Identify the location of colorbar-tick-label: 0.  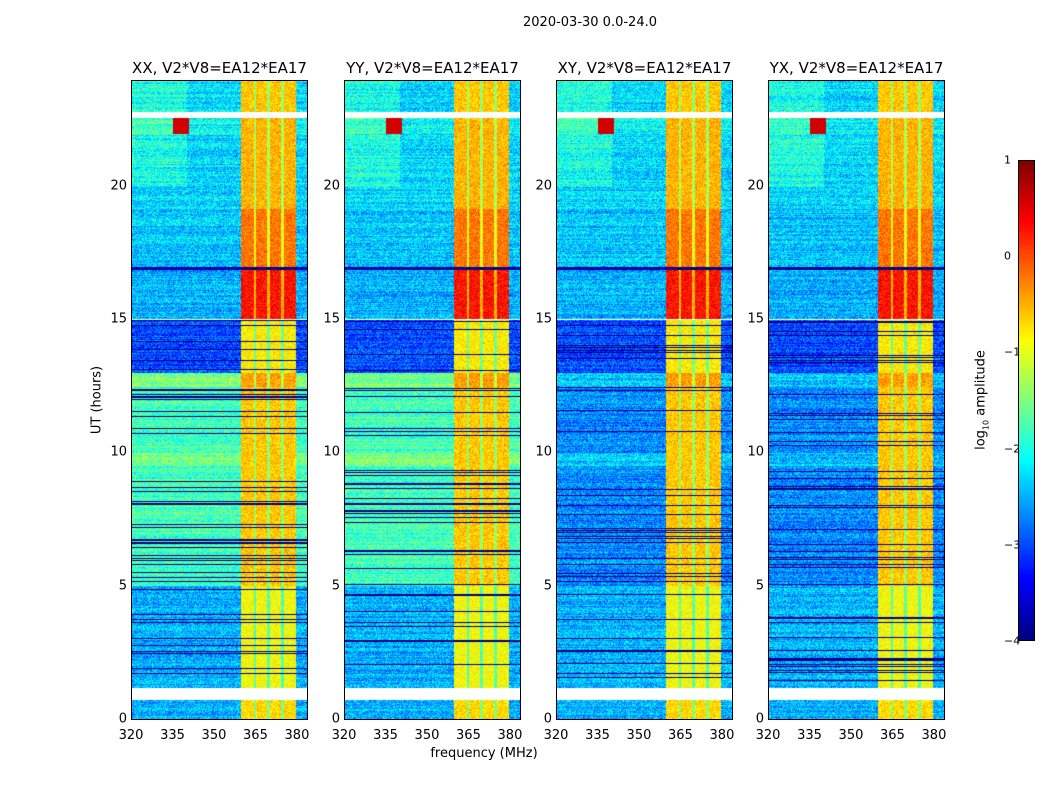
(1007, 256).